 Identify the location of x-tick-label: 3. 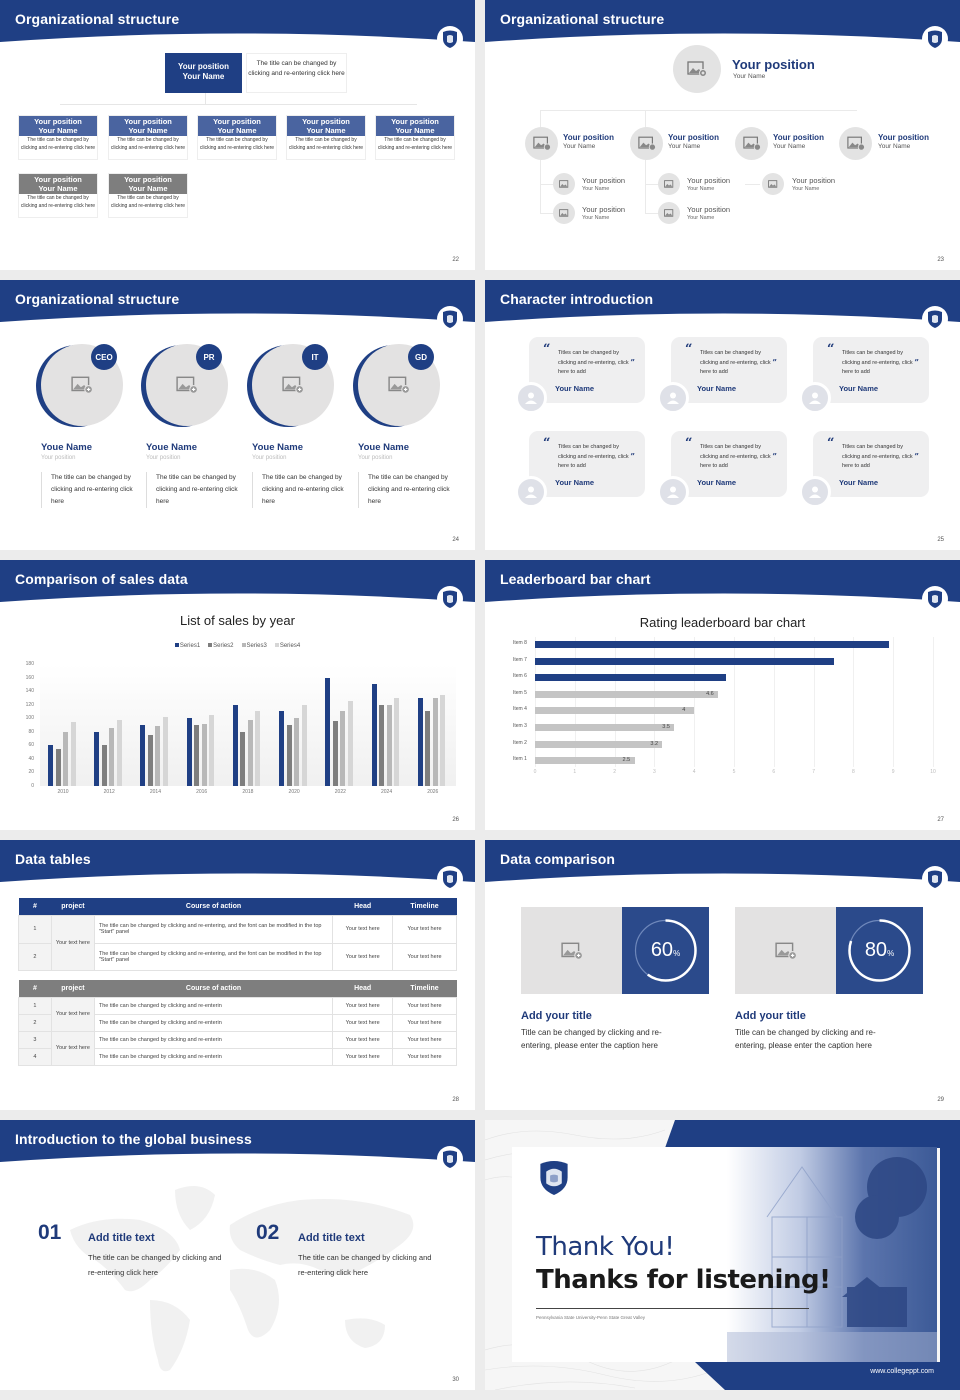
(654, 772).